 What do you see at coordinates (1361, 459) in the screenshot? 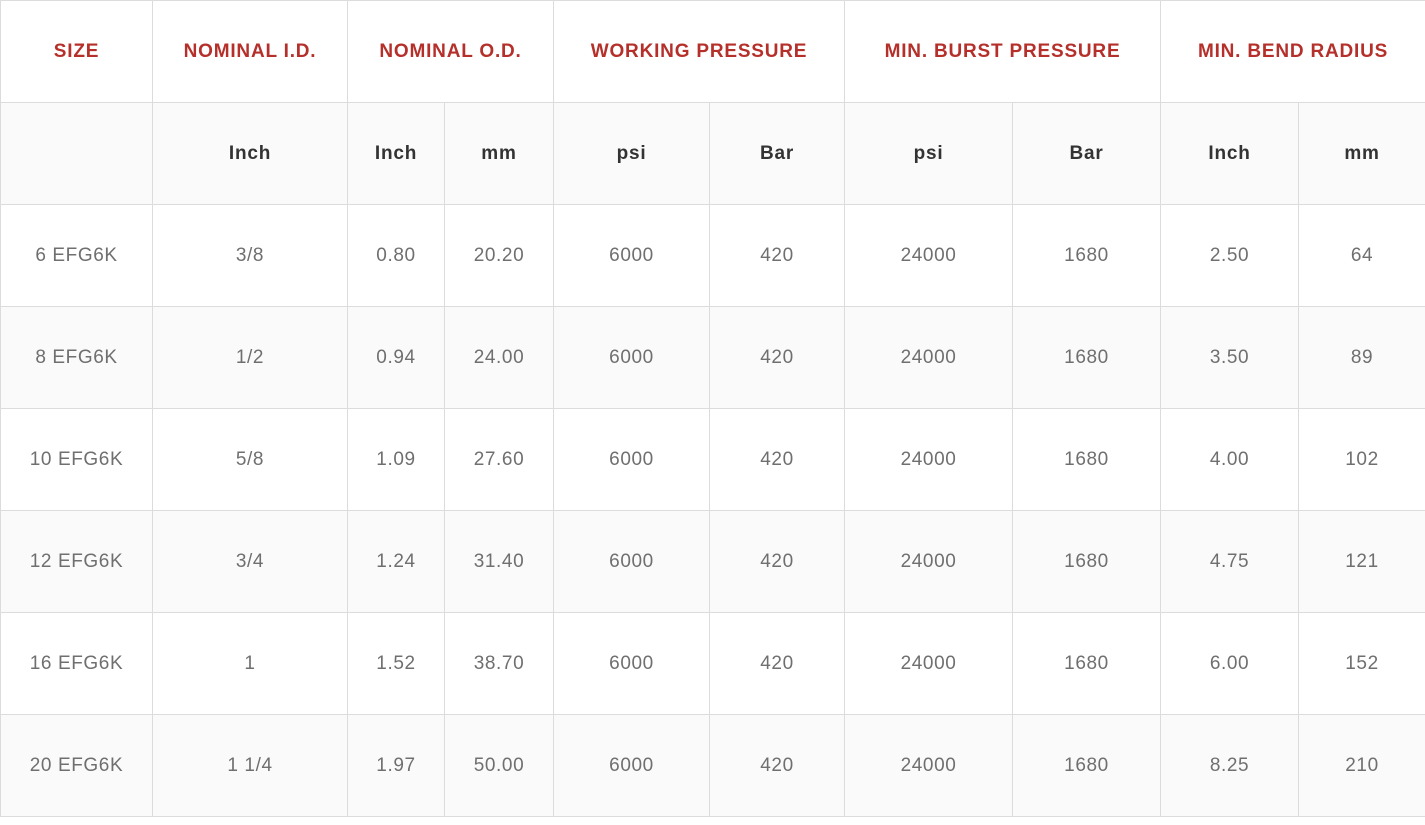
I see `cell-bend-radius-mm: 102` at bounding box center [1361, 459].